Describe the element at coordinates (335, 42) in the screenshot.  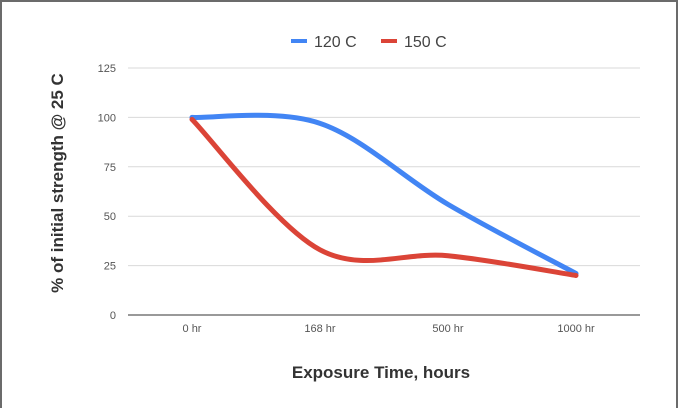
I see `legend-label: 120 C` at that location.